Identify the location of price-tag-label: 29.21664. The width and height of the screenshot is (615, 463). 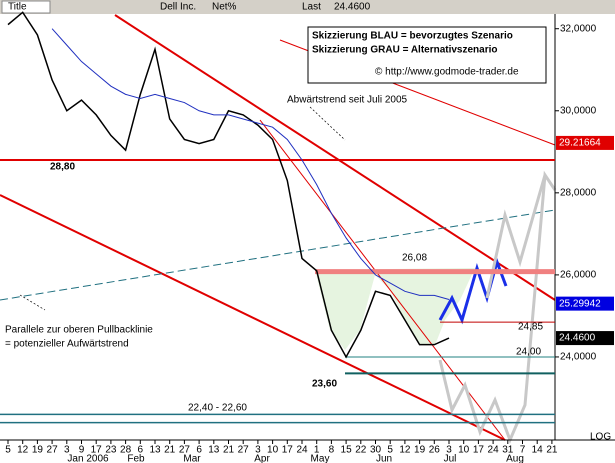
(580, 143).